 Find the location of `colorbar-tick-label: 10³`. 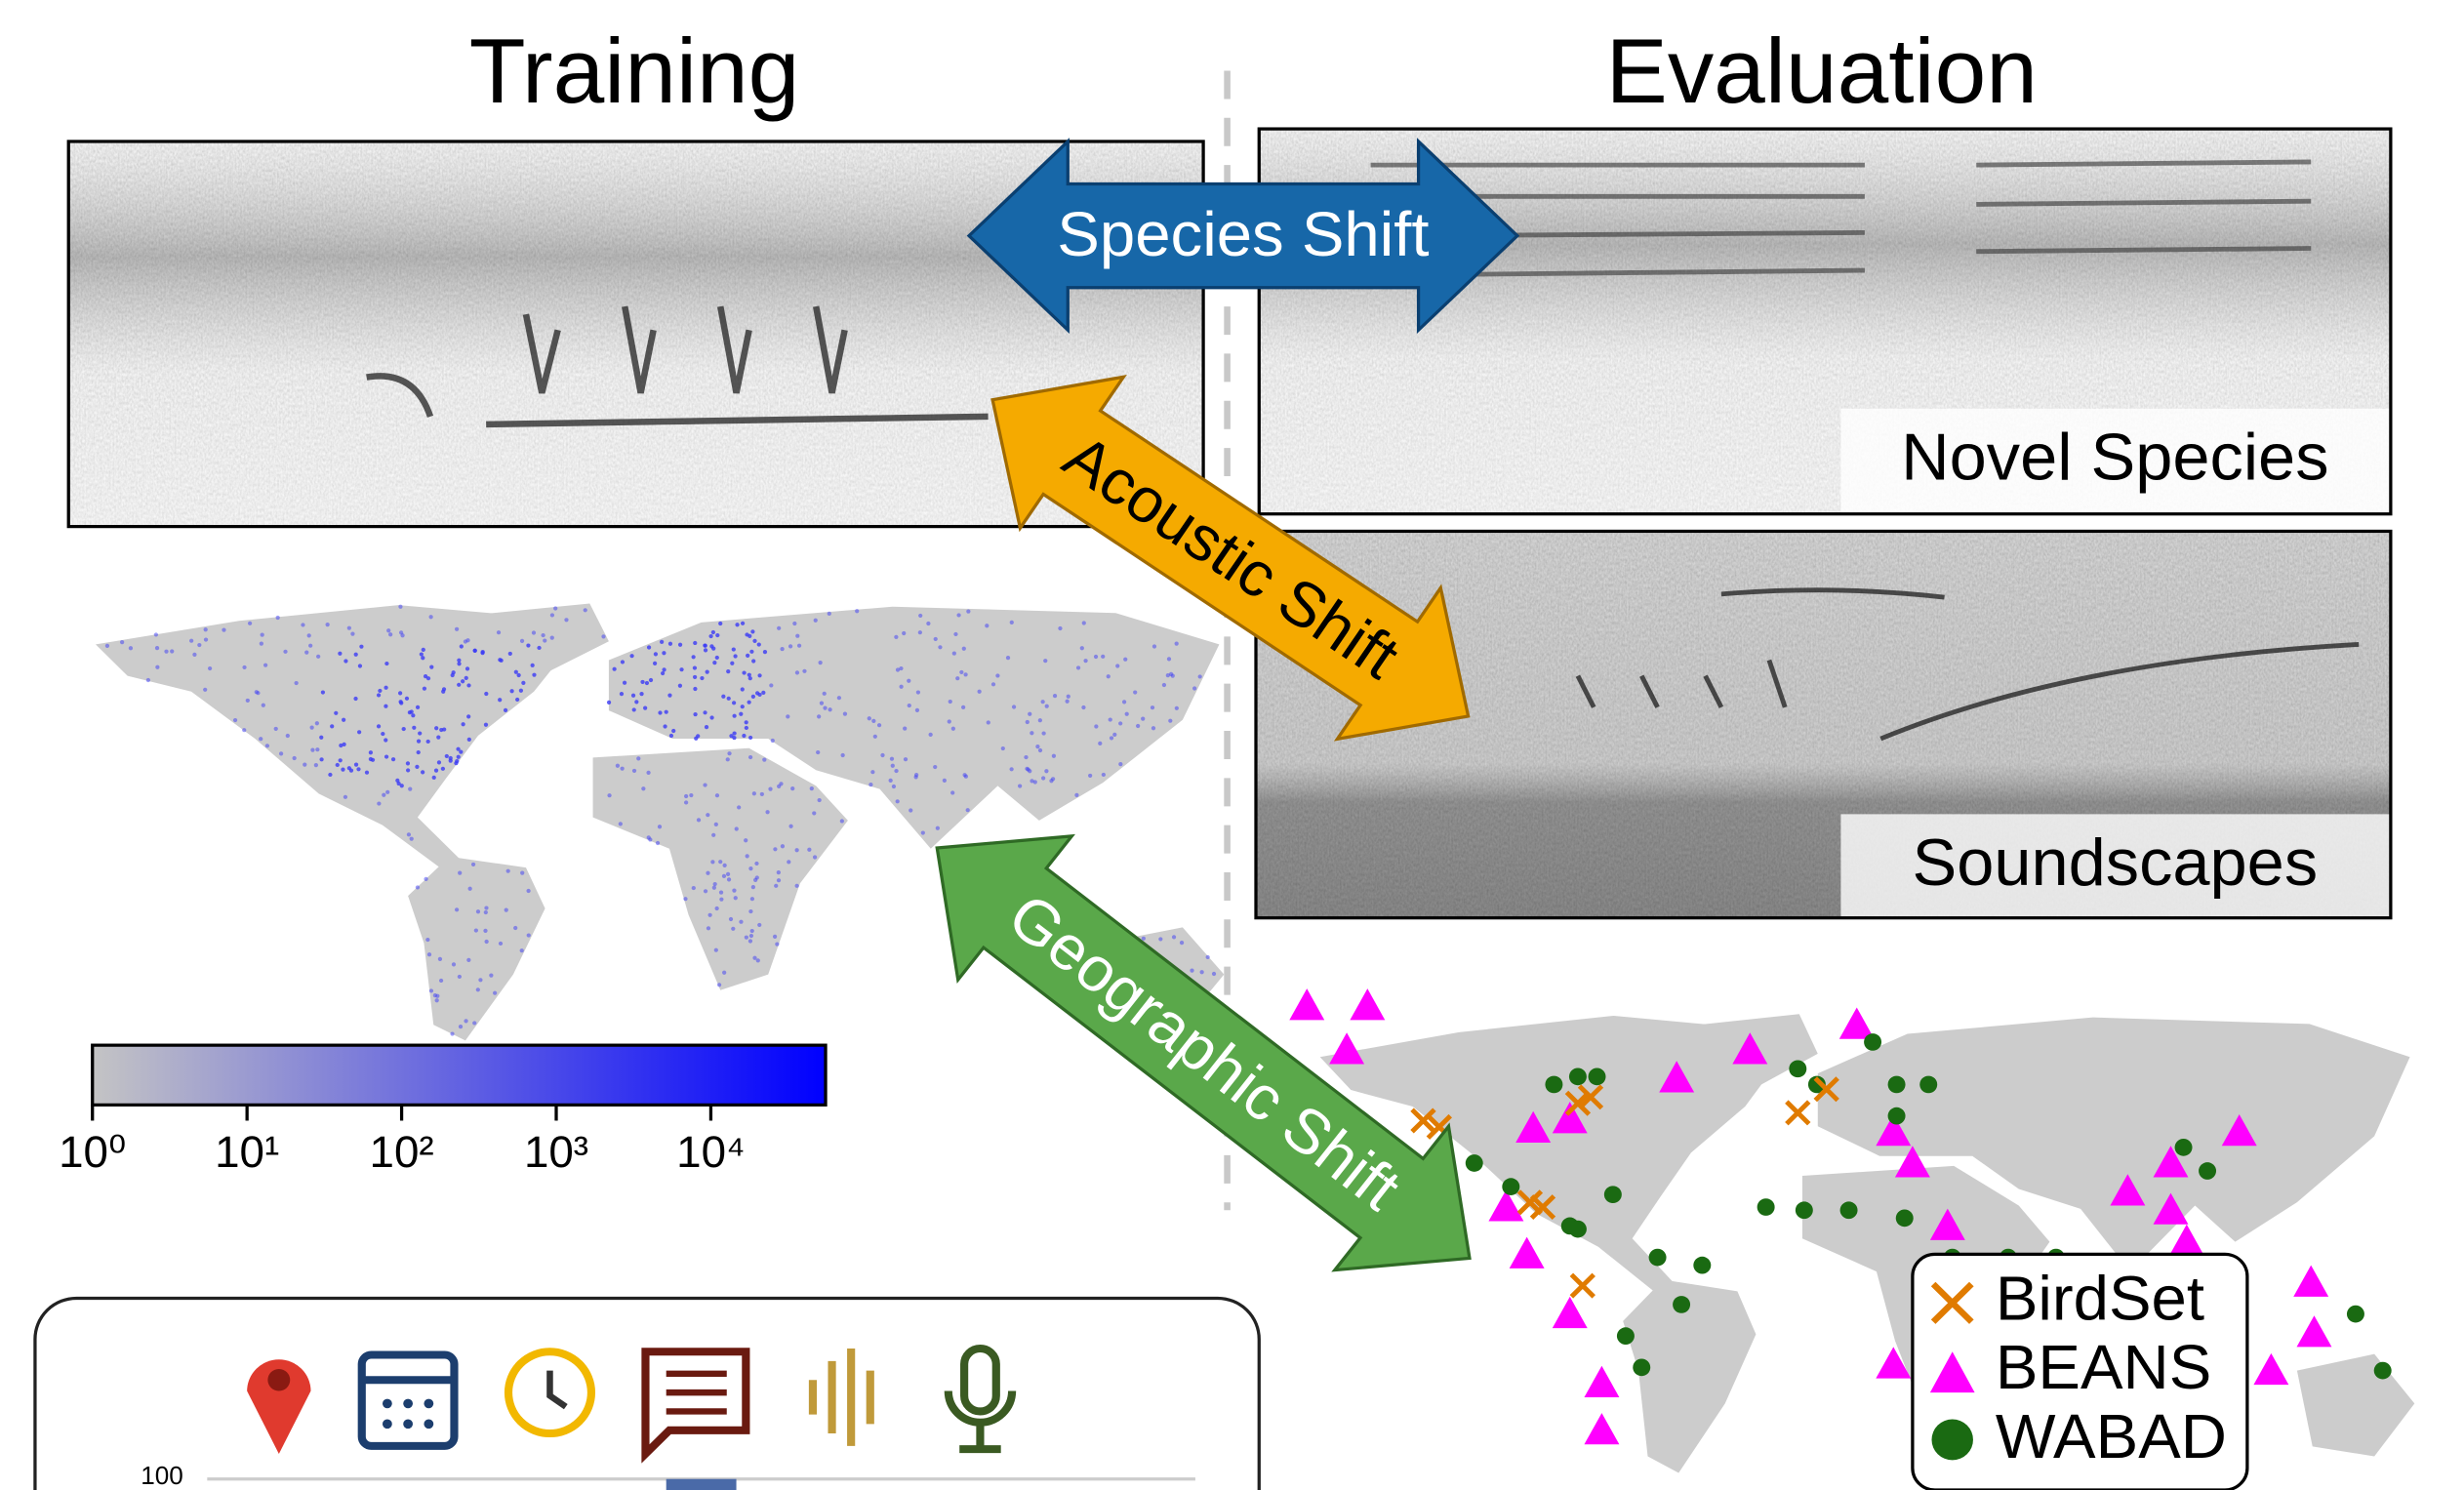

colorbar-tick-label: 10³ is located at coordinates (556, 1152).